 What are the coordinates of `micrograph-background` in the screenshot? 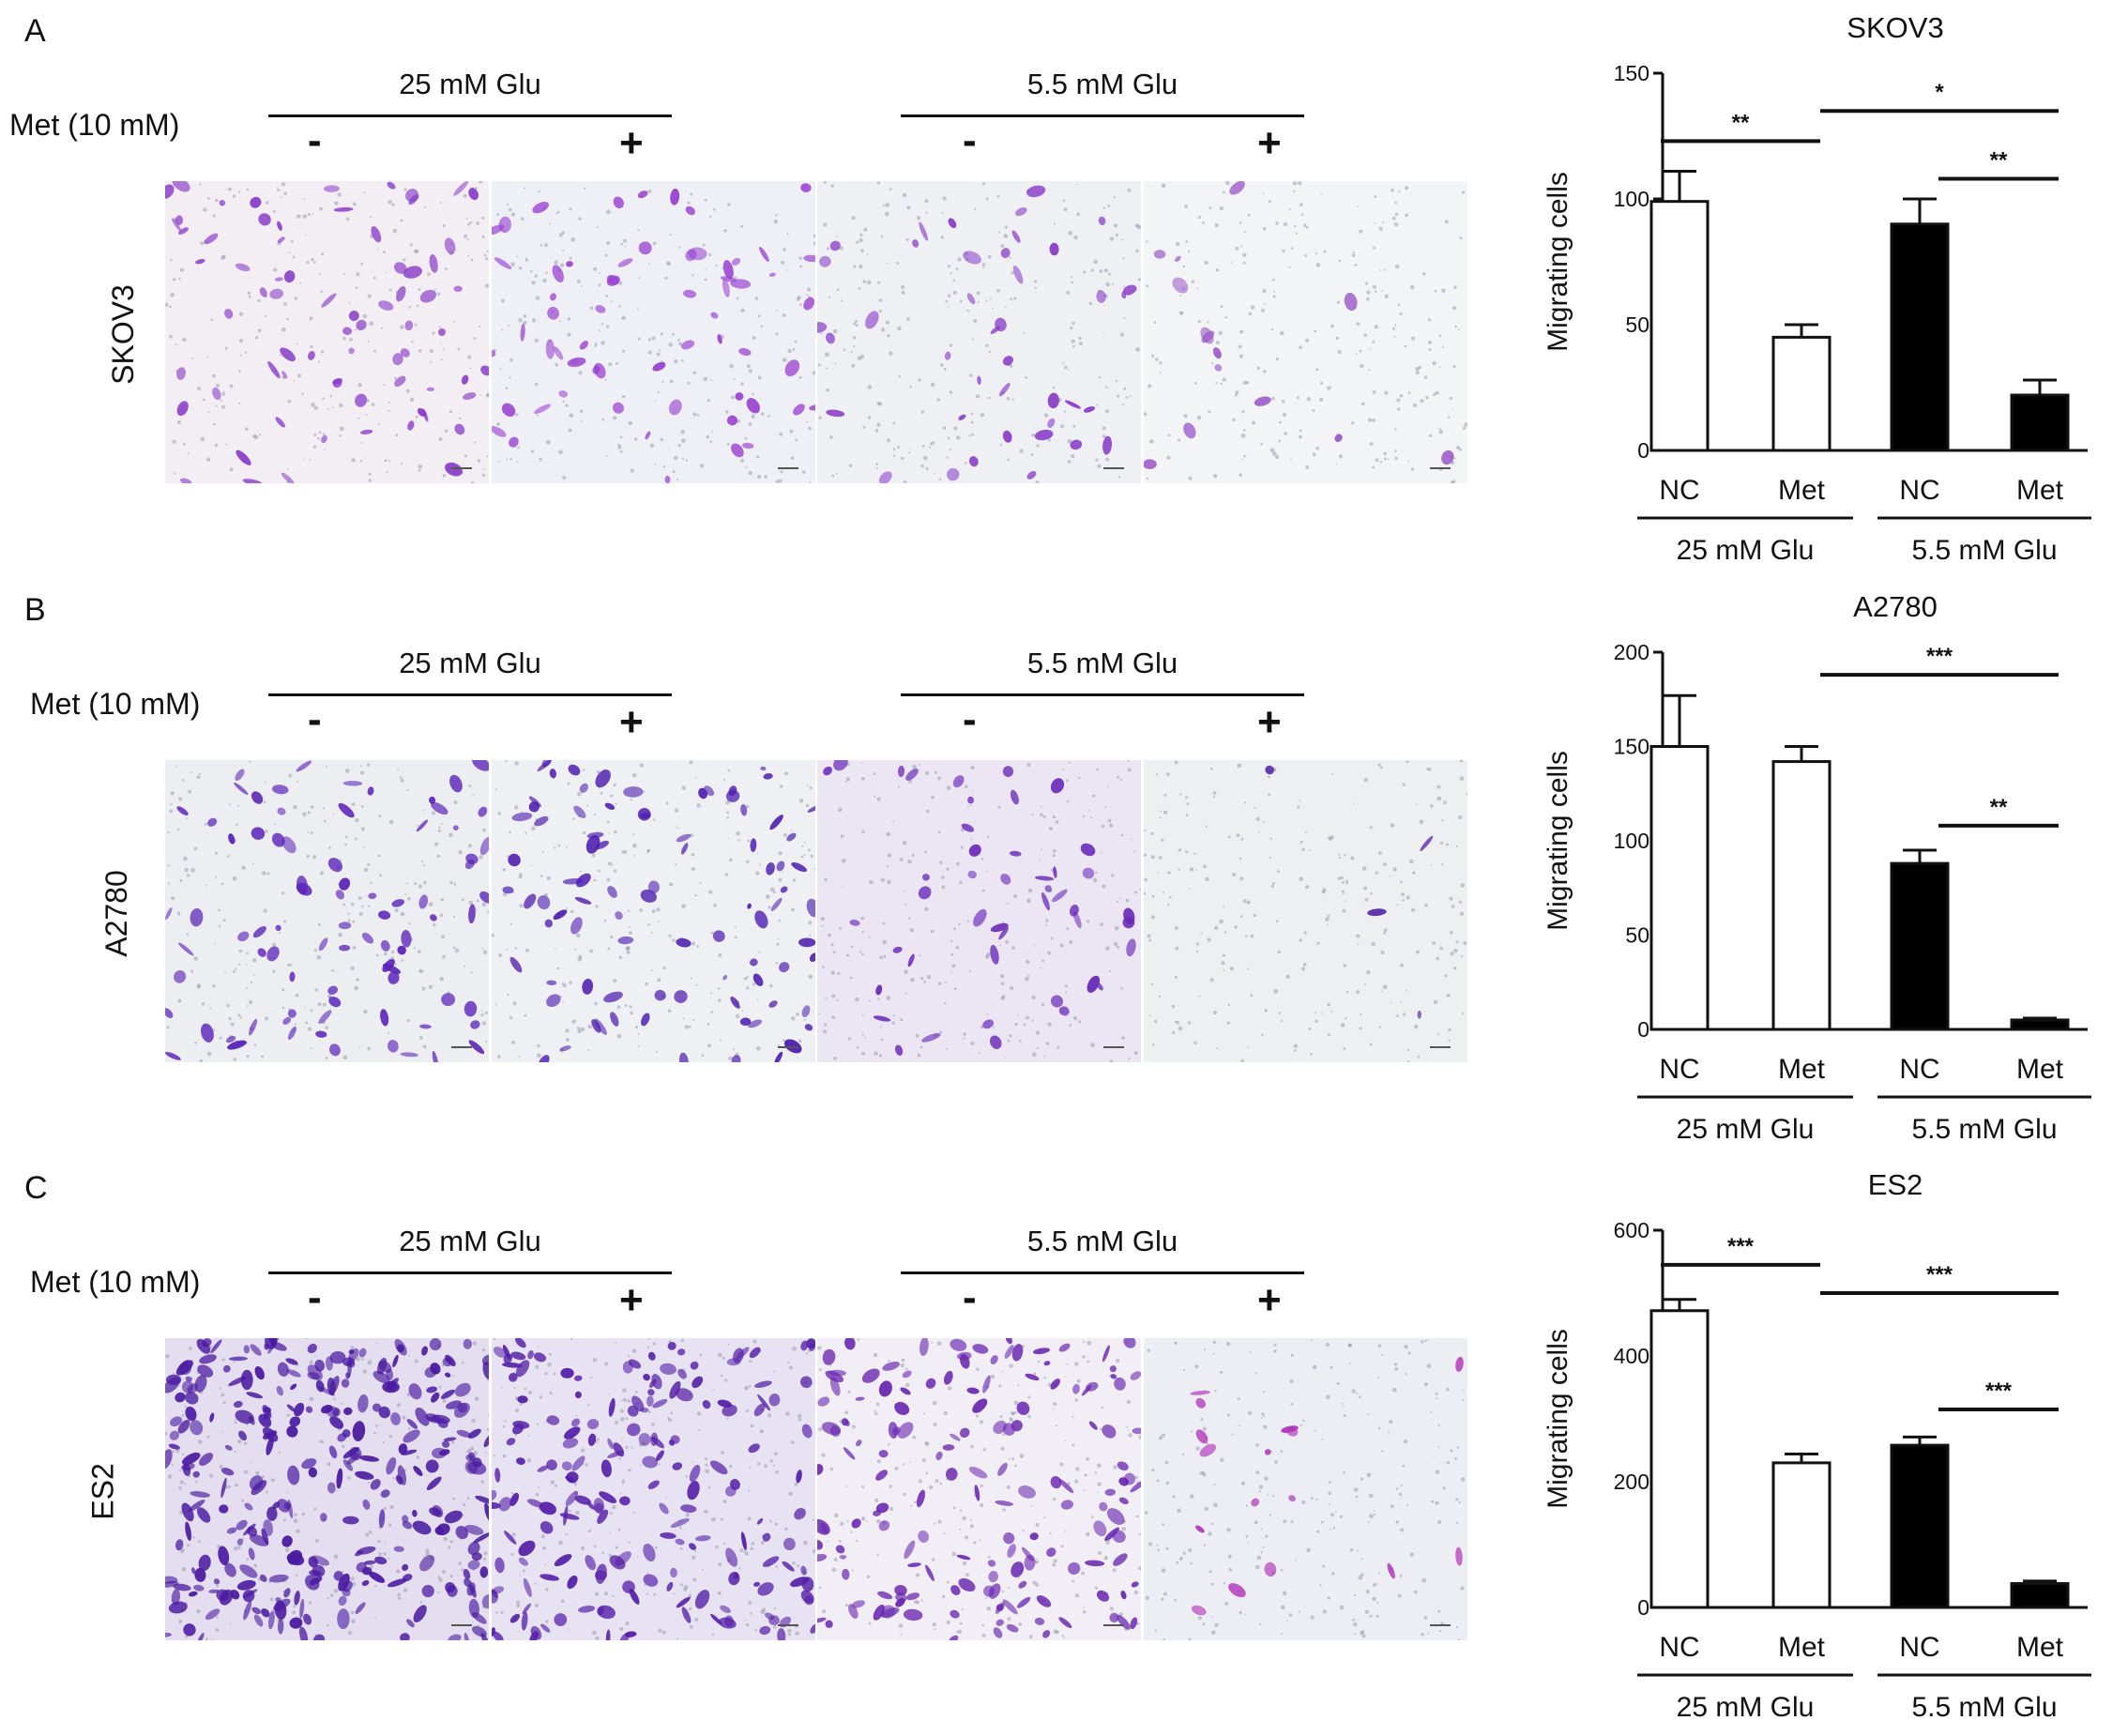 It's located at (1305, 332).